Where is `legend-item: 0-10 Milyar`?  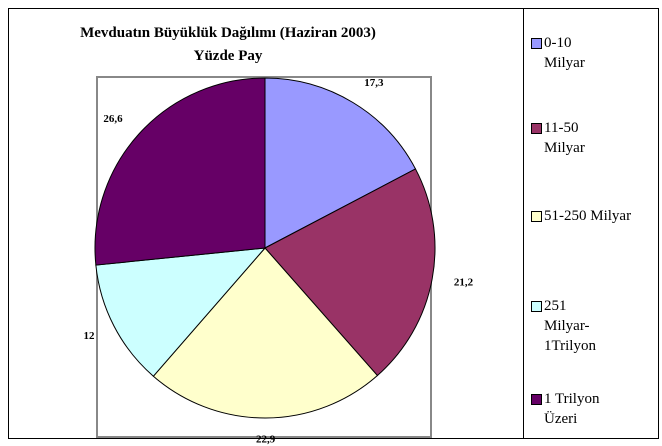
legend-item: 0-10 Milyar is located at coordinates (573, 53).